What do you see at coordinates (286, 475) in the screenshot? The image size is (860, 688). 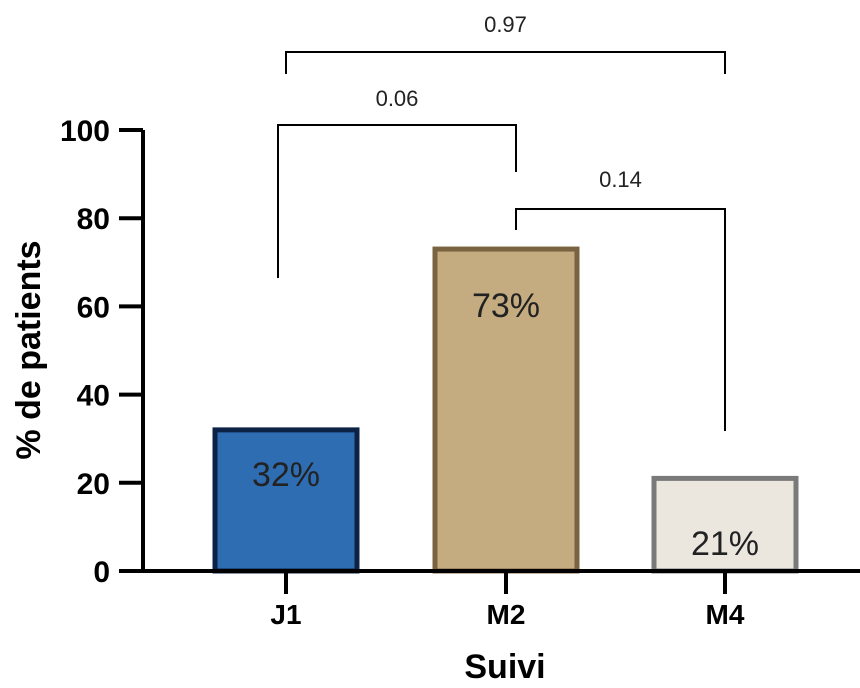 I see `data-label-j1: 32%` at bounding box center [286, 475].